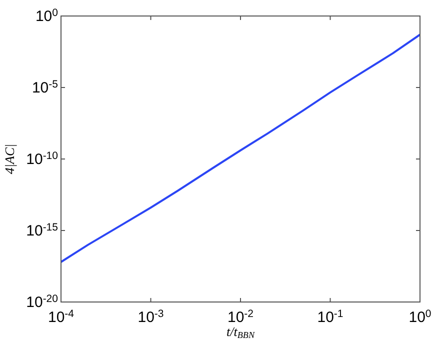  What do you see at coordinates (42, 159) in the screenshot?
I see `y-tick-label: 10$^{-10}$` at bounding box center [42, 159].